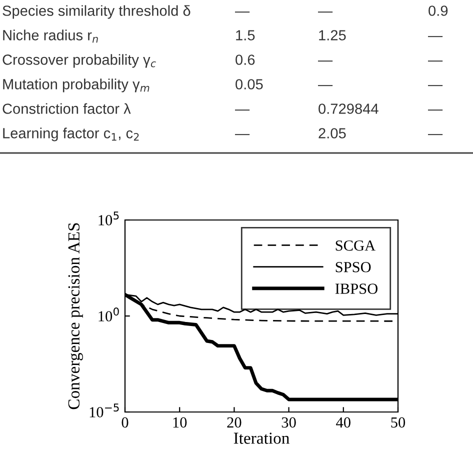 This screenshot has width=473, height=454. Describe the element at coordinates (289, 422) in the screenshot. I see `x-tick-label: 30` at that location.